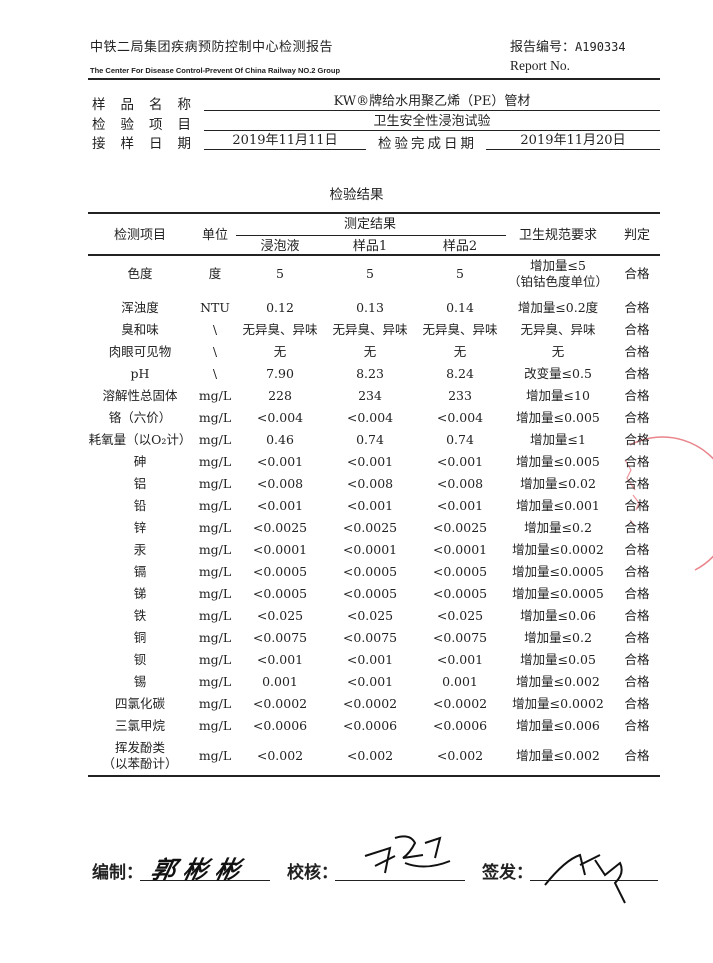 The height and width of the screenshot is (963, 713). What do you see at coordinates (671, 503) in the screenshot?
I see `stamp-arc` at bounding box center [671, 503].